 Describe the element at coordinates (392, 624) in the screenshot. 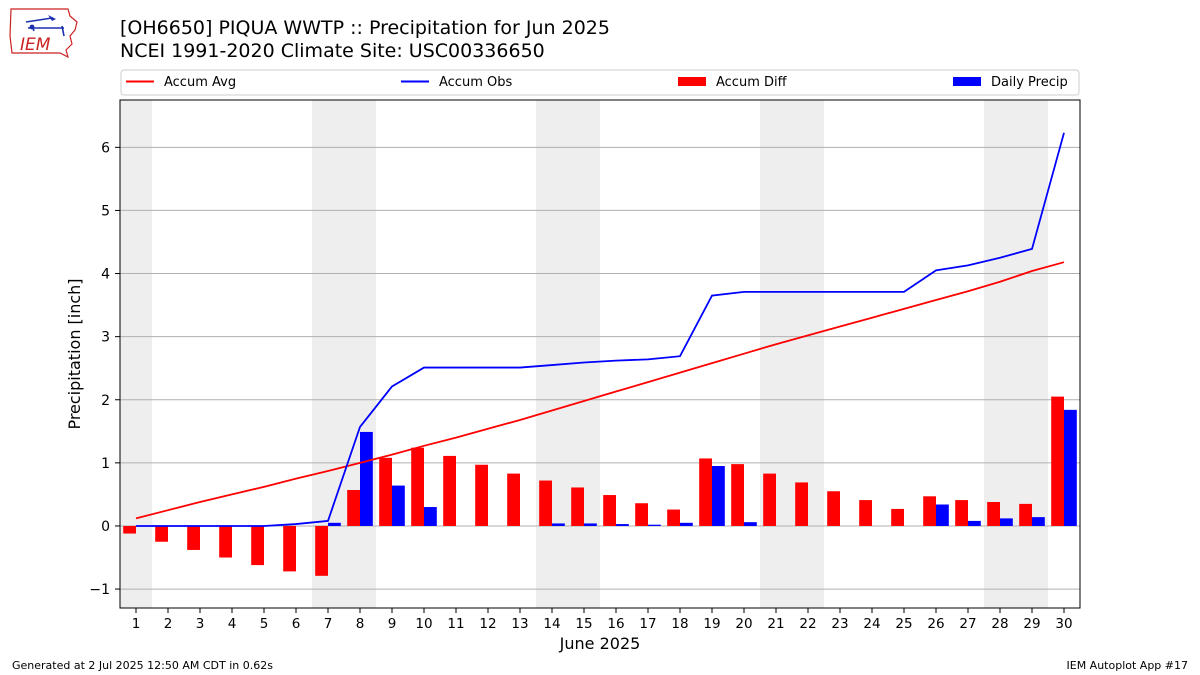

I see `x-tick-label: 9` at that location.